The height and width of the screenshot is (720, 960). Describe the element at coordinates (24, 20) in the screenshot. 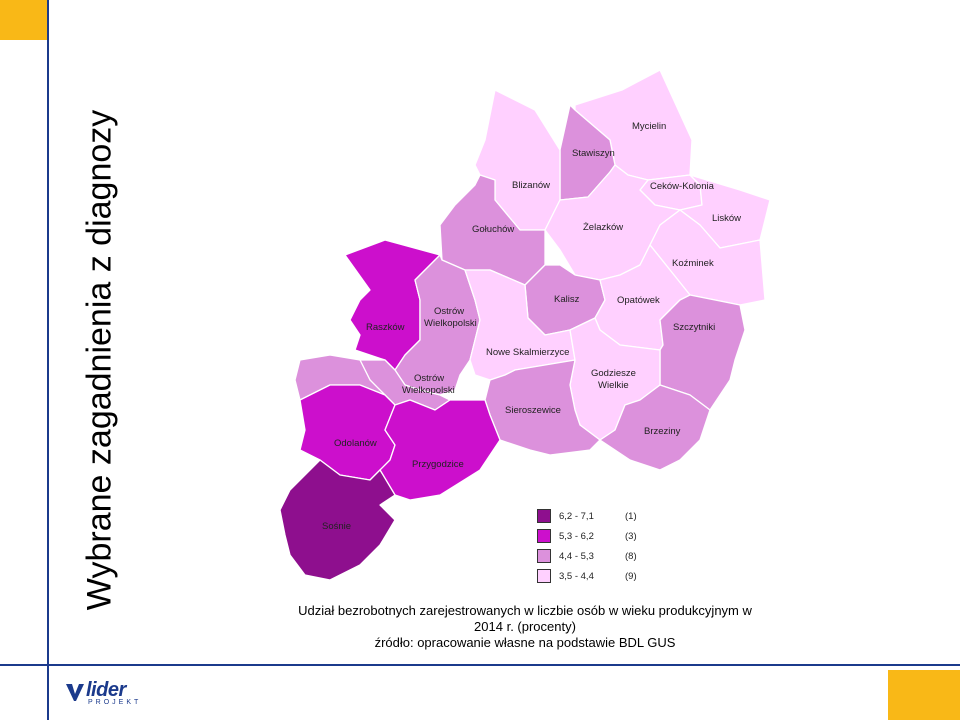

I see `accent-corner-top-left` at that location.